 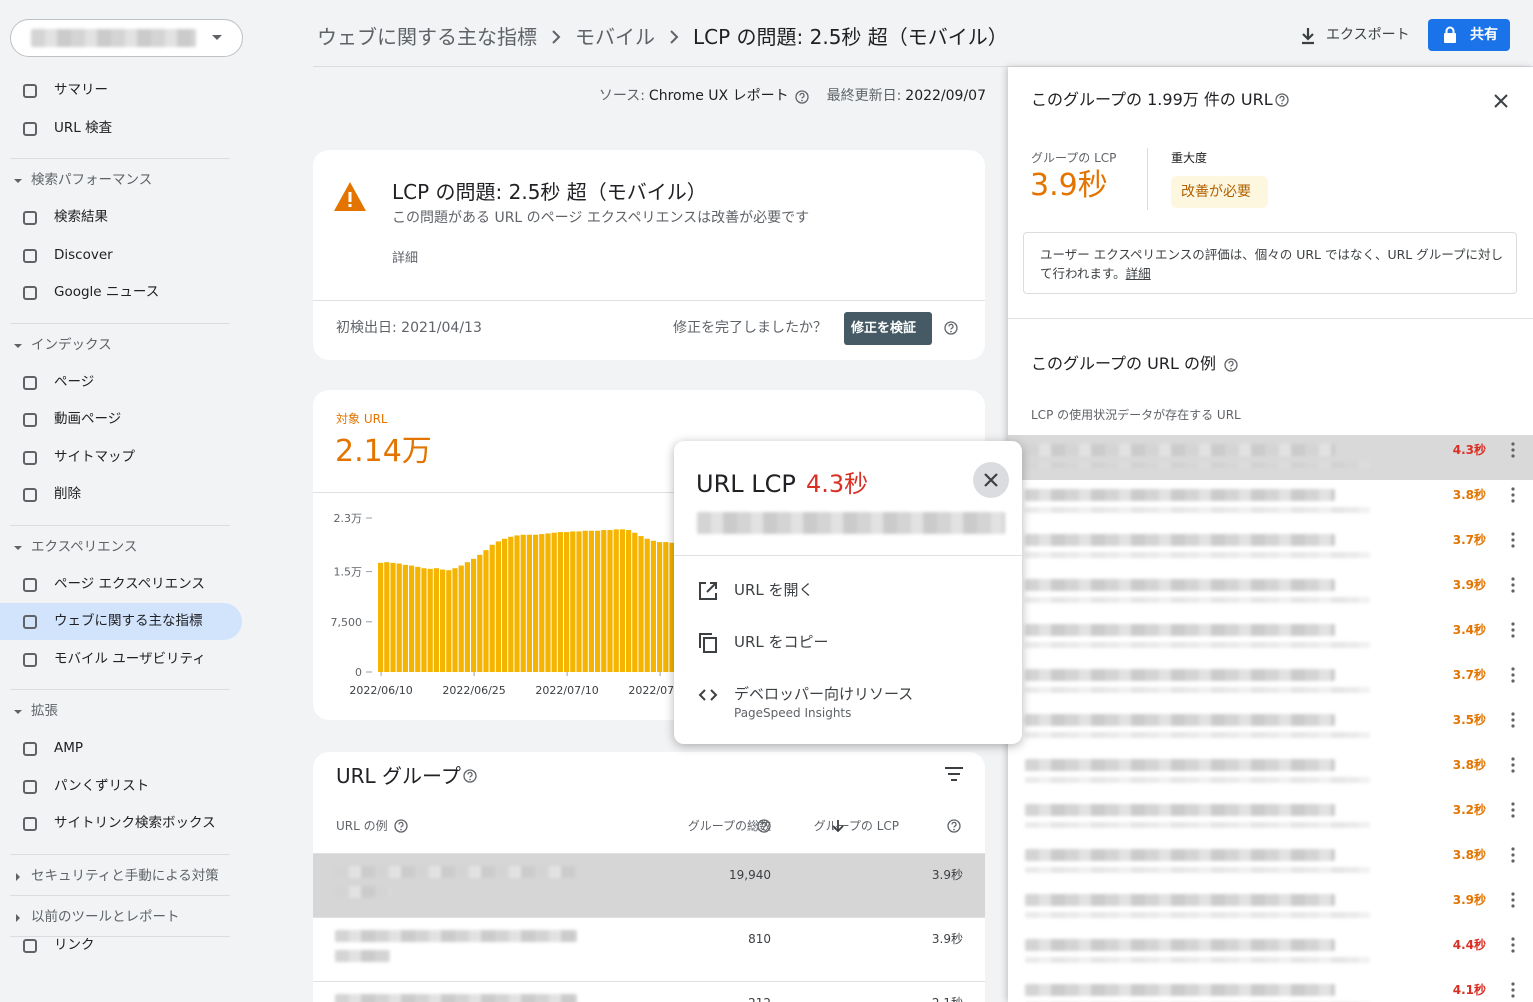 I want to click on action-icon, so click(x=708, y=643).